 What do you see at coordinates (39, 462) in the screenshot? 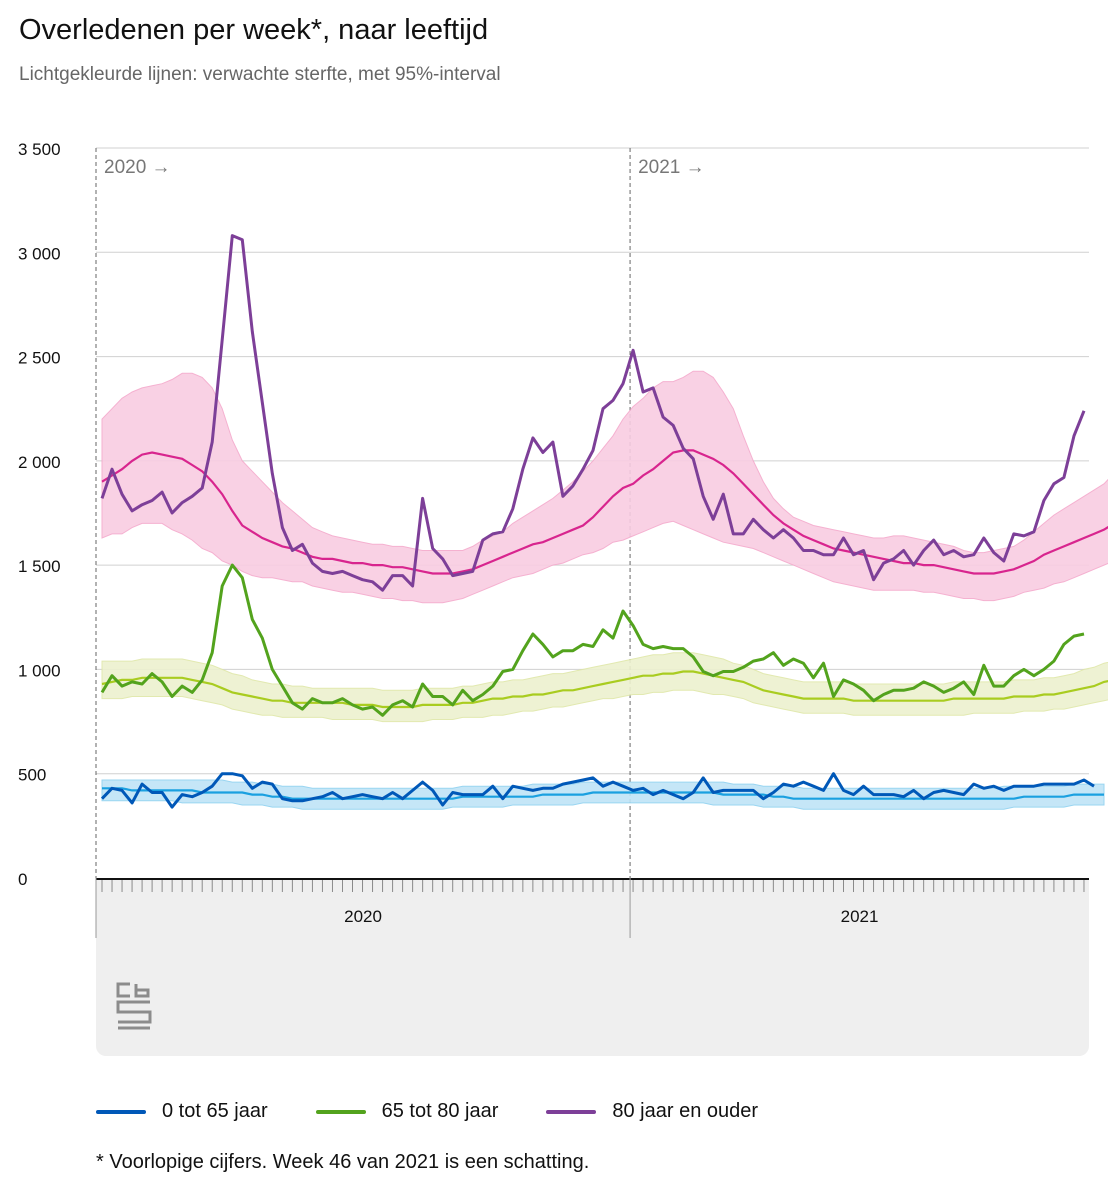
I see `y-tick-label: 2 000` at bounding box center [39, 462].